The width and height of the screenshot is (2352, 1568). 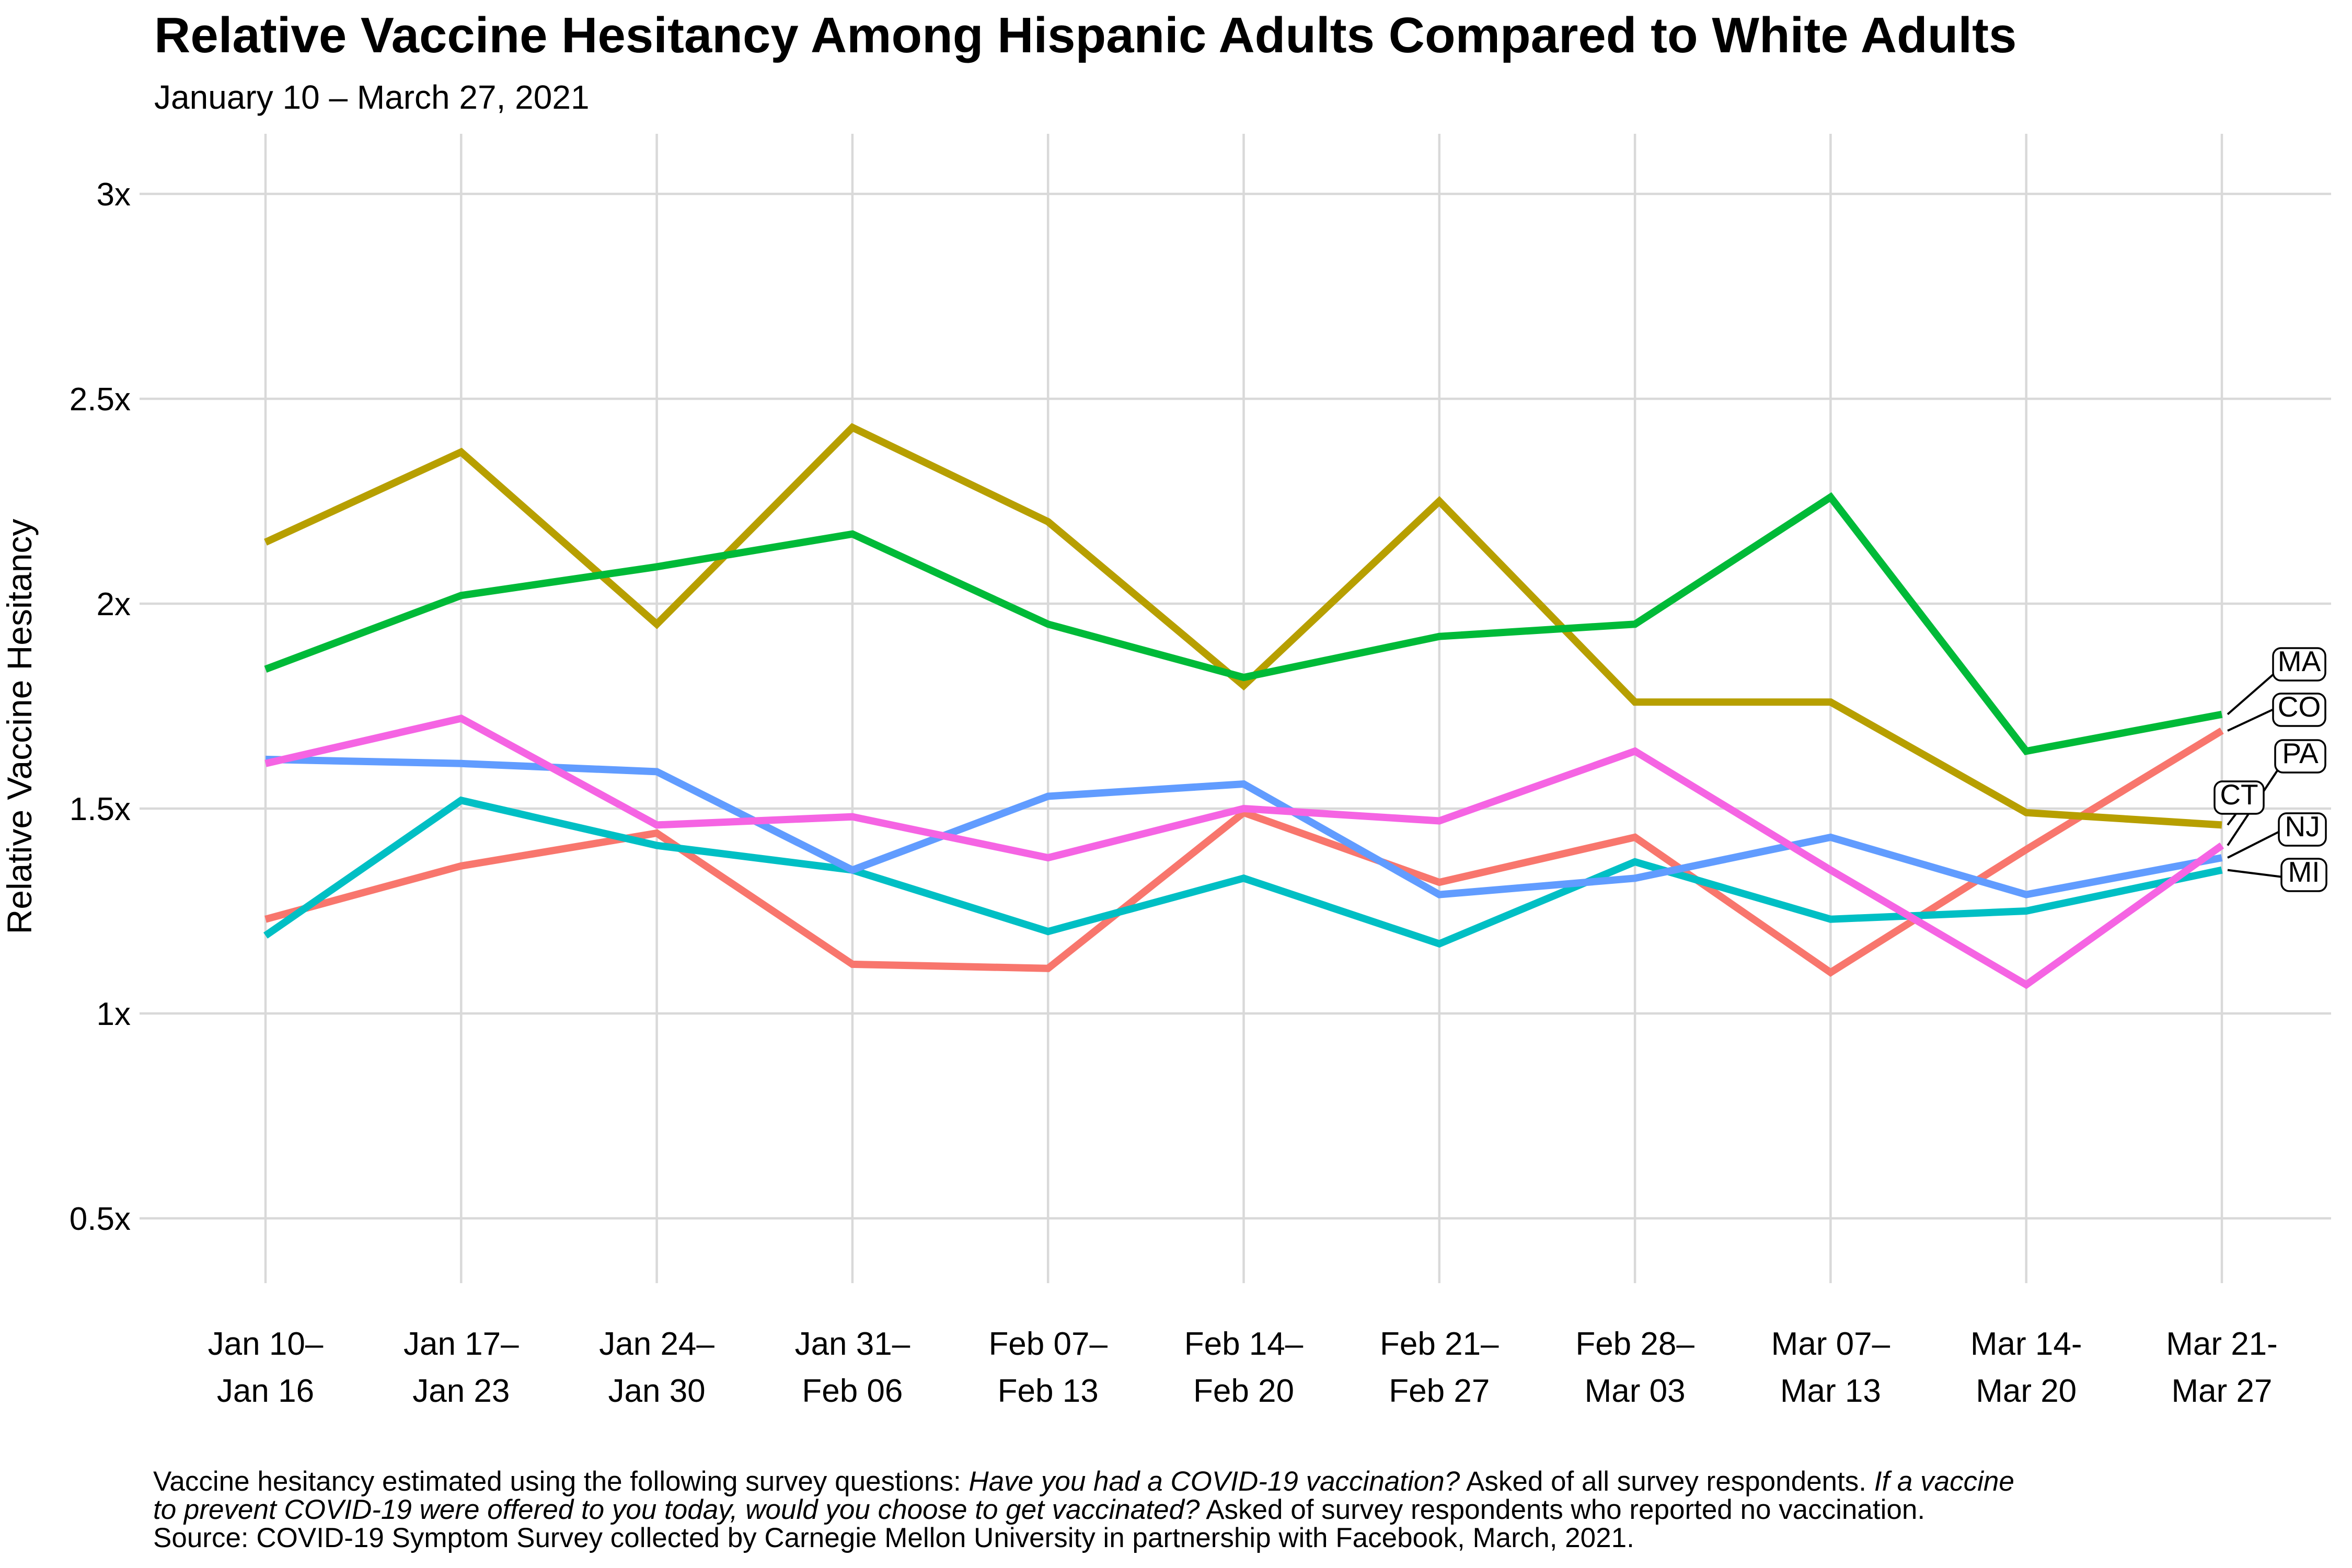 What do you see at coordinates (2270, 768) in the screenshot?
I see `series-labels-layer: CO CT MA MI NJ PA` at bounding box center [2270, 768].